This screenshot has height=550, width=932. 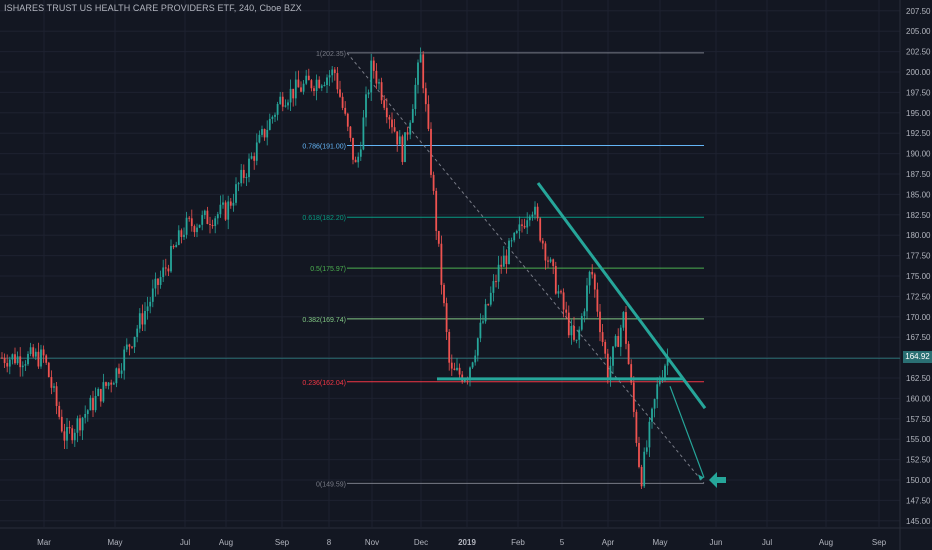 I want to click on target-arrow-icon, so click(x=717, y=480).